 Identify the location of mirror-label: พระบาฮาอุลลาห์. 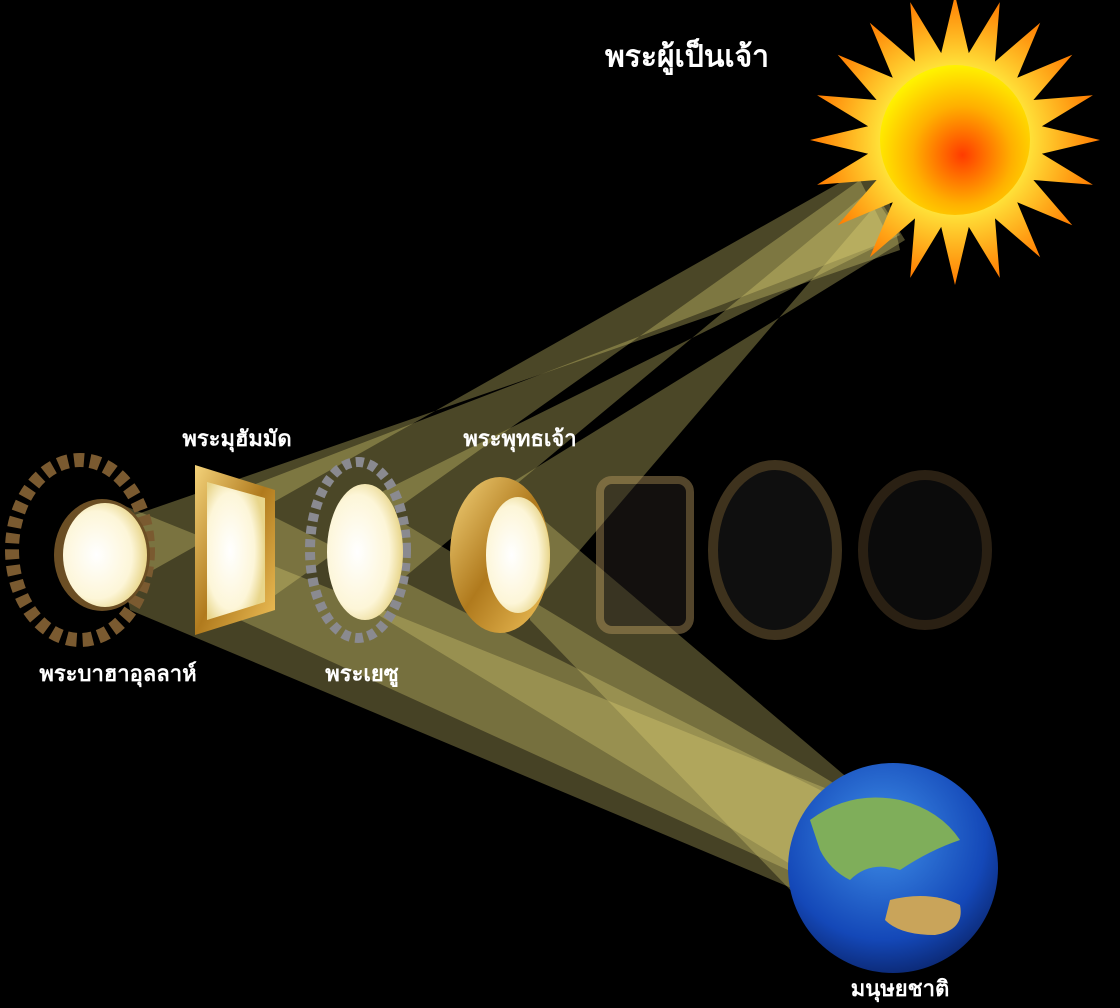
(117, 674).